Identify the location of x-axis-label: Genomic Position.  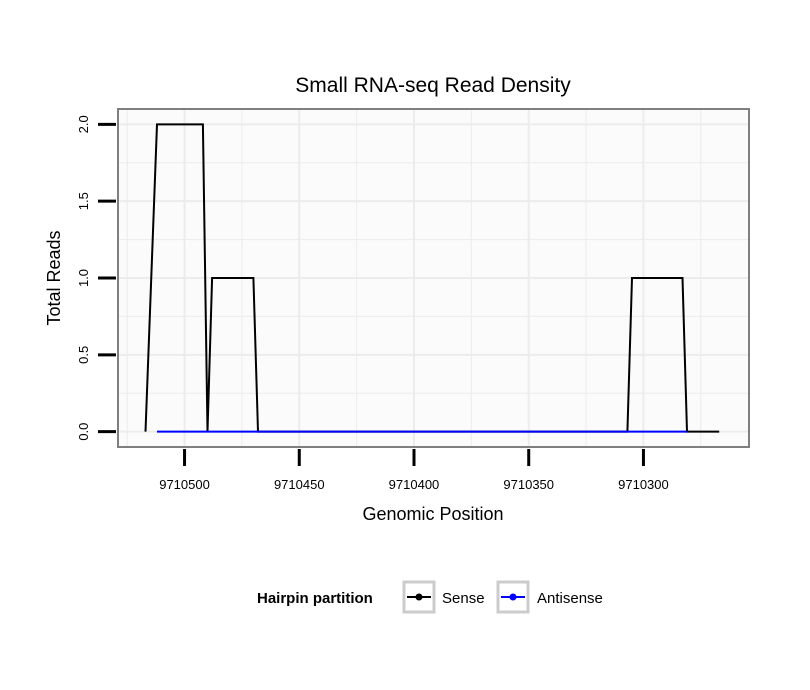
(432, 514).